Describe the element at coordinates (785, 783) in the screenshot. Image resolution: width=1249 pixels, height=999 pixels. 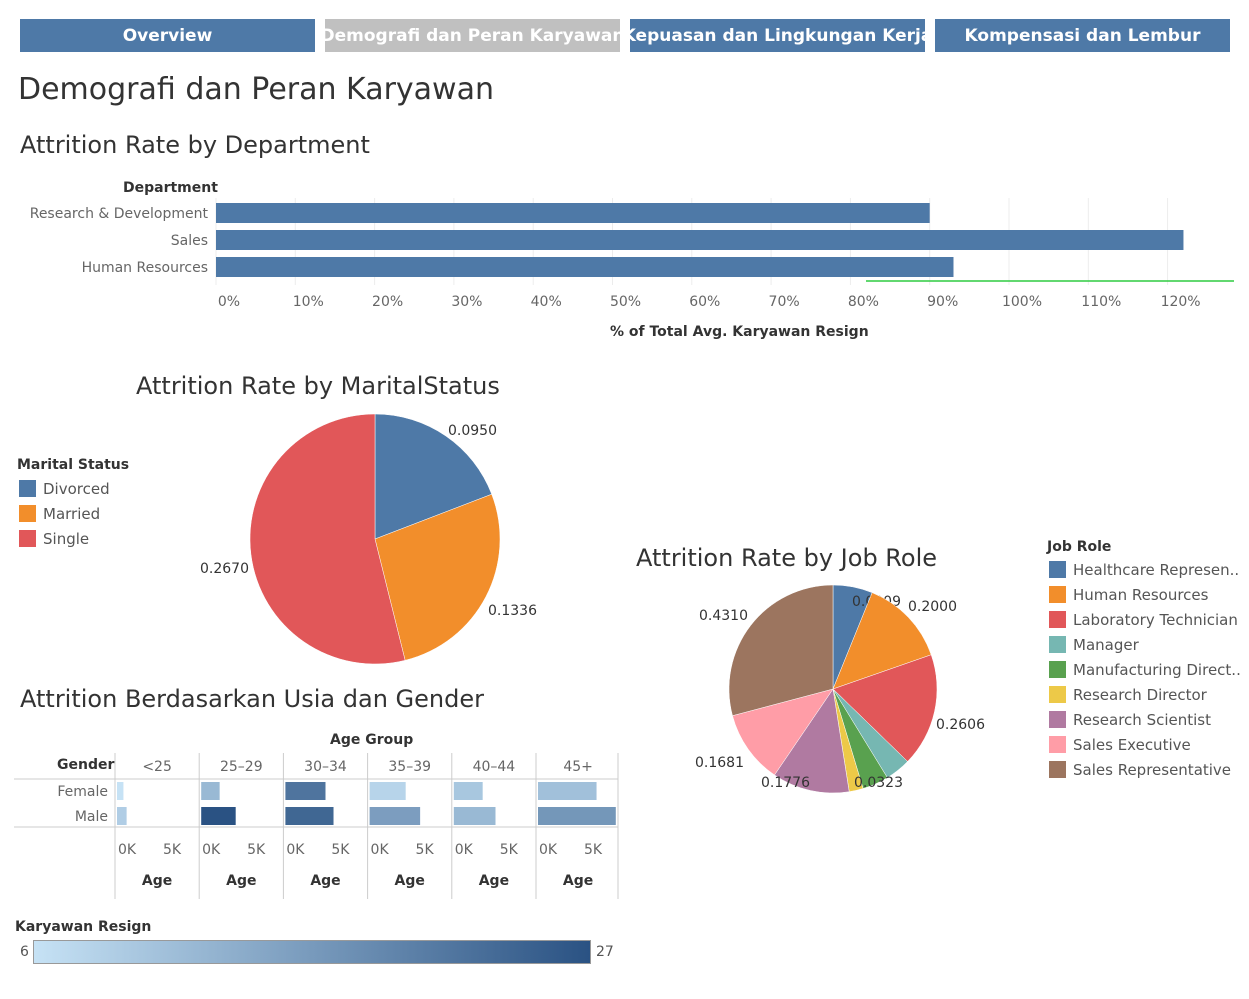
I see `jobrole-slice-label: 0.1776` at that location.